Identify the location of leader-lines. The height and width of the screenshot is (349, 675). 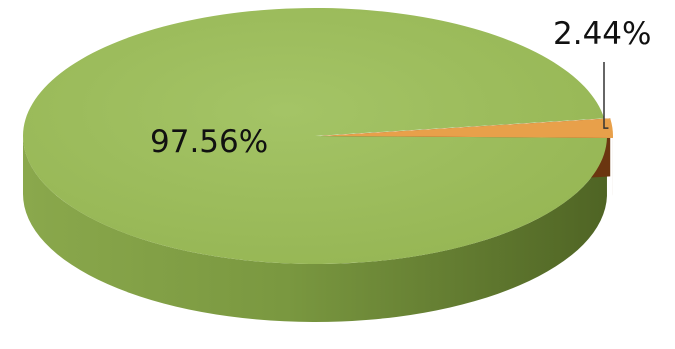
(606, 95).